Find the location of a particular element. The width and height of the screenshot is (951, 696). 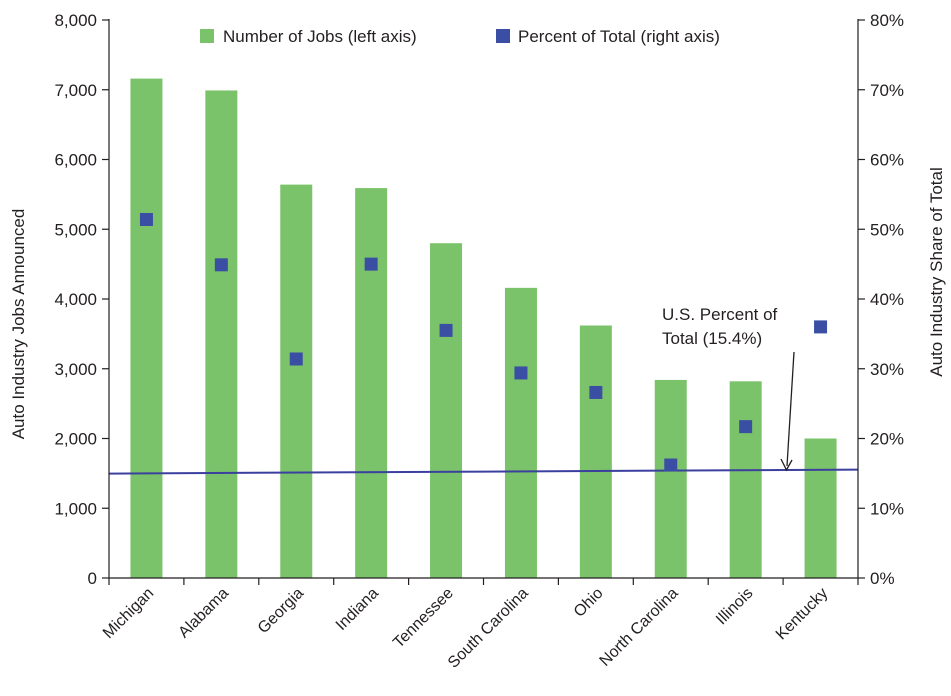

bar-michigan is located at coordinates (146, 328).